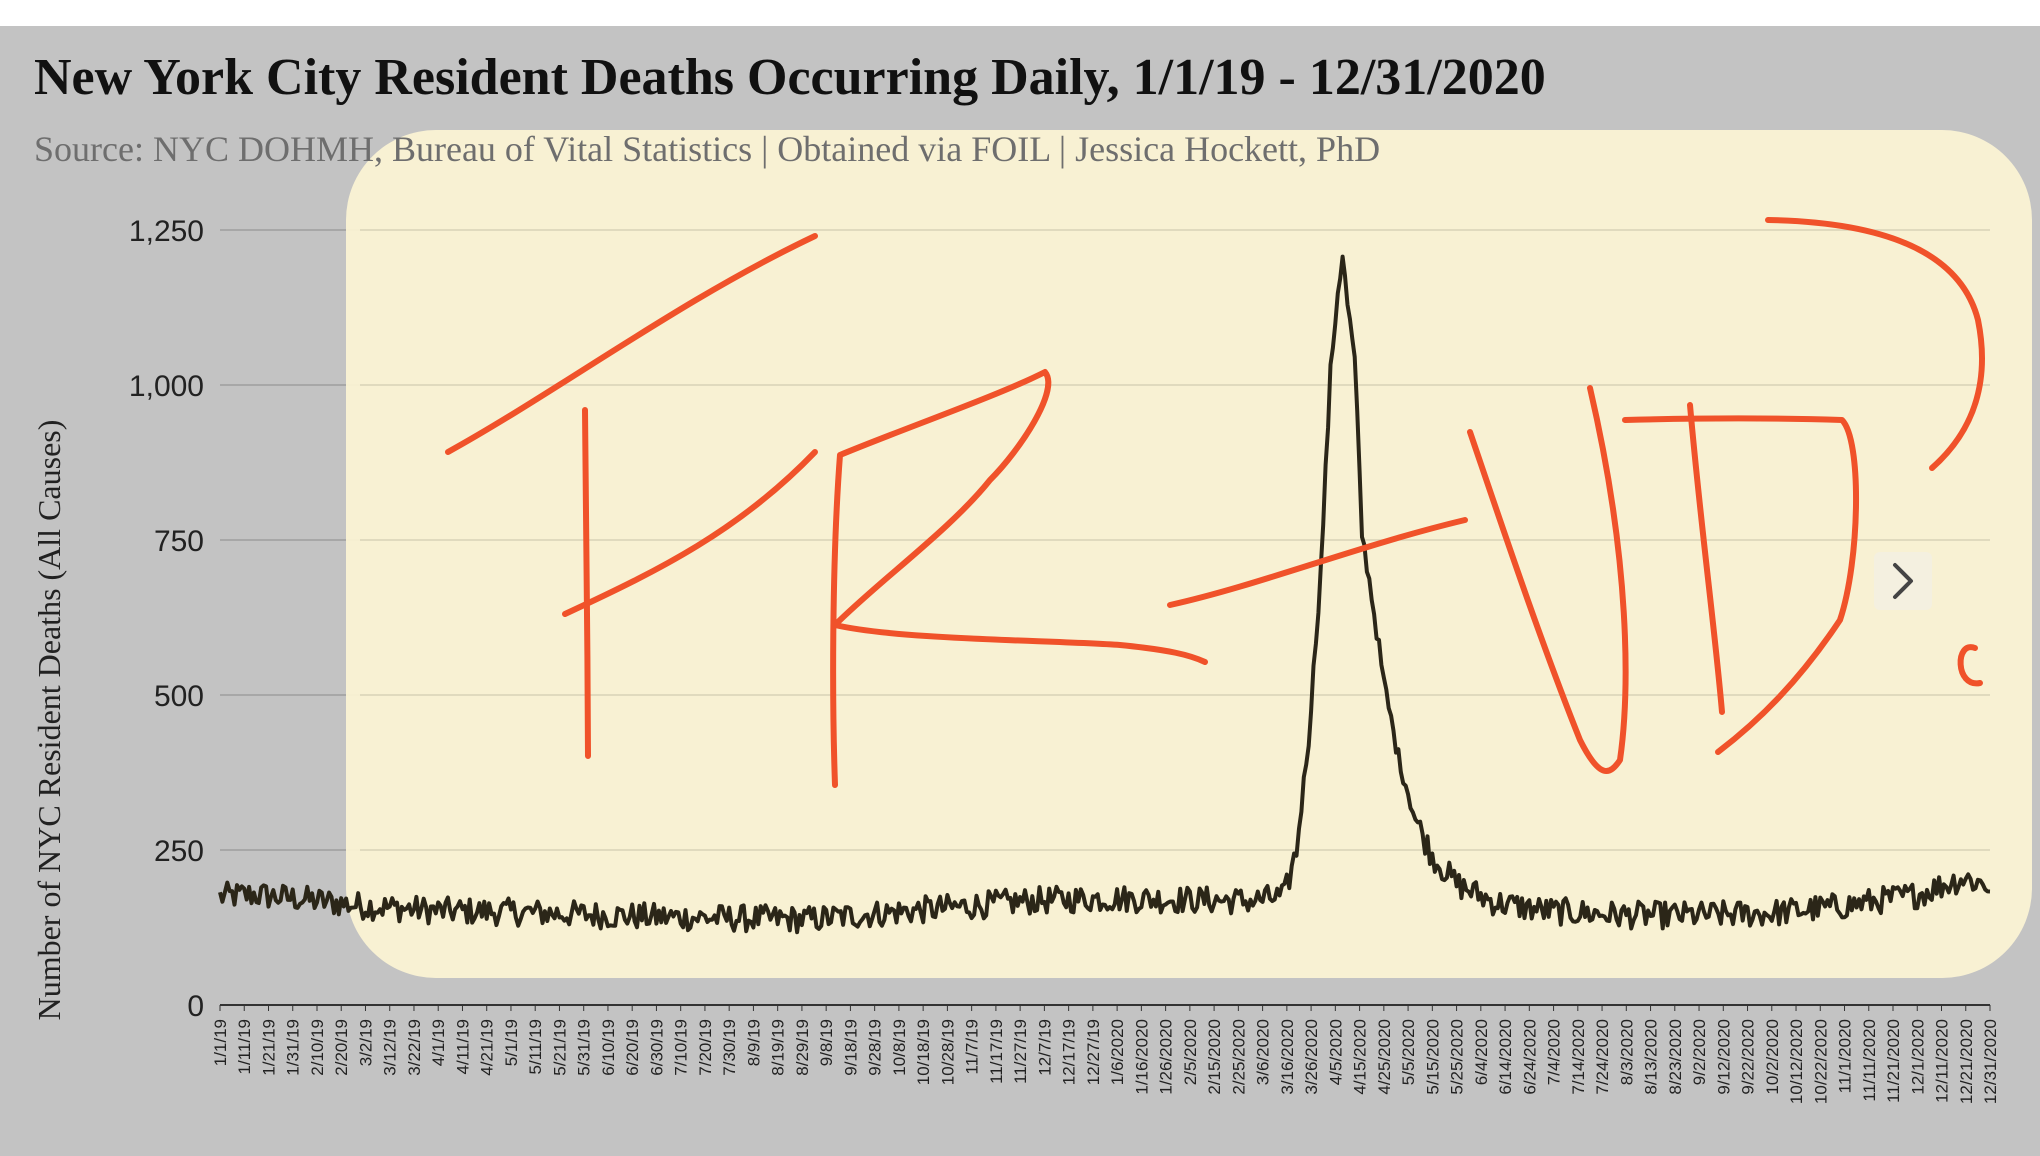 This screenshot has width=2040, height=1156. What do you see at coordinates (729, 1047) in the screenshot?
I see `x-tick-label: 7/30/19` at bounding box center [729, 1047].